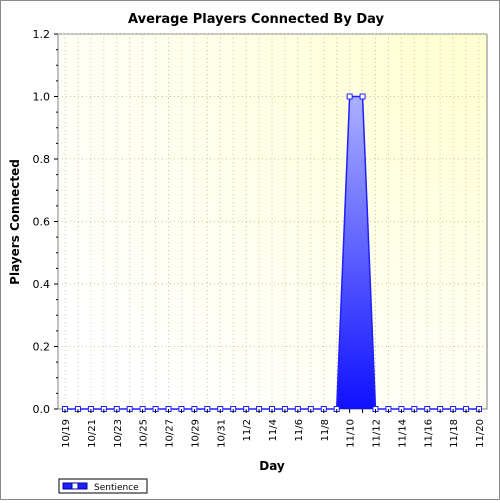 The image size is (500, 503). Describe the element at coordinates (351, 433) in the screenshot. I see `x-tick-label: 11/10` at that location.